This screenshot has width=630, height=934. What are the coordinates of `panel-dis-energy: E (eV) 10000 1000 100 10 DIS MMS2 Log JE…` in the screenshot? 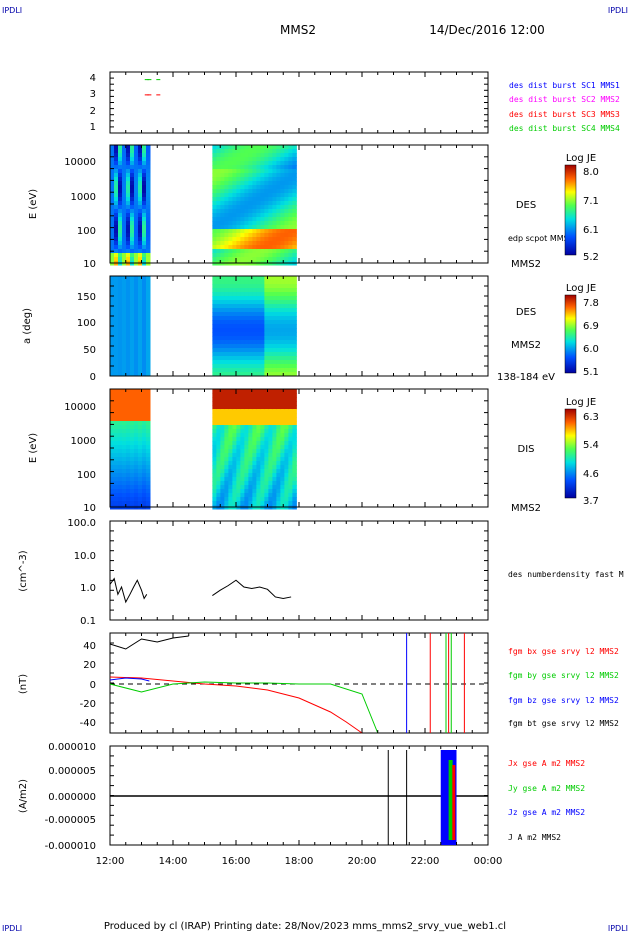 It's located at (313, 451).